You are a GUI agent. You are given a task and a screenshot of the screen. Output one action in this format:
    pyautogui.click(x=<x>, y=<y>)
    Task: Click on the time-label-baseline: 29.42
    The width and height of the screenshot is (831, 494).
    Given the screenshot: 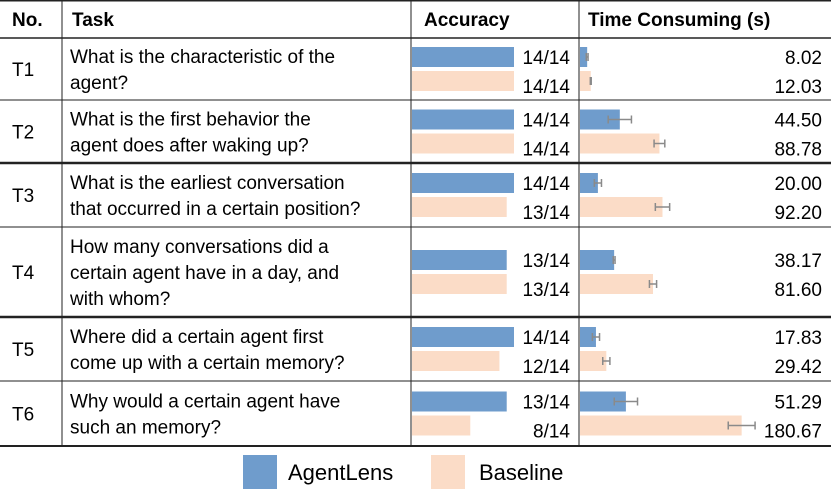 What is the action you would take?
    pyautogui.click(x=798, y=367)
    